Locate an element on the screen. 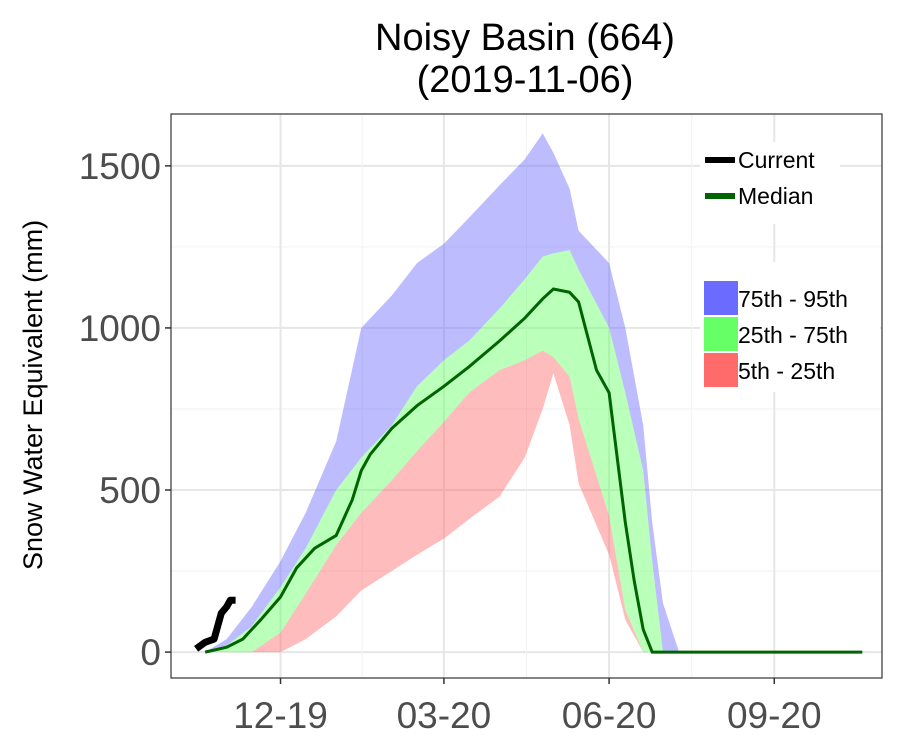  chart-subtitle: (2019-11-06) is located at coordinates (525, 80).